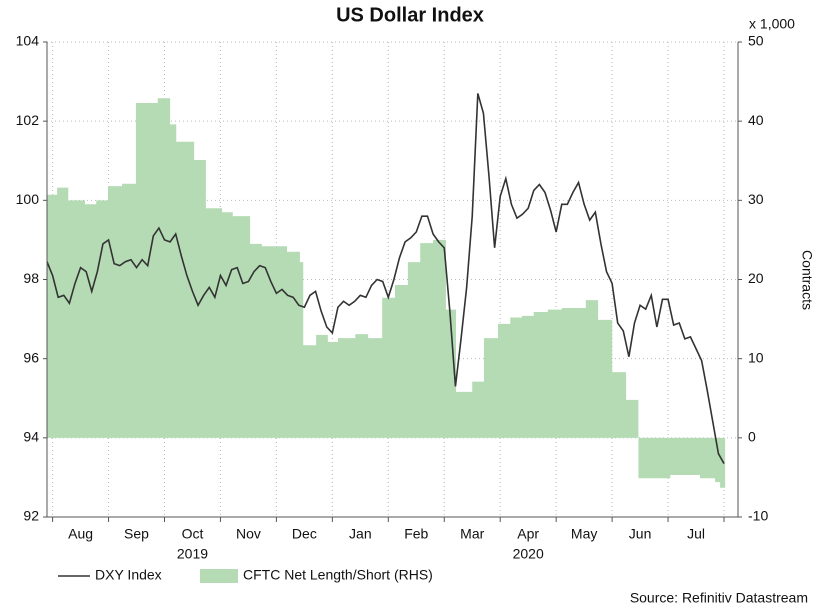 This screenshot has width=817, height=614. What do you see at coordinates (756, 41) in the screenshot?
I see `y2-tick-label: 50` at bounding box center [756, 41].